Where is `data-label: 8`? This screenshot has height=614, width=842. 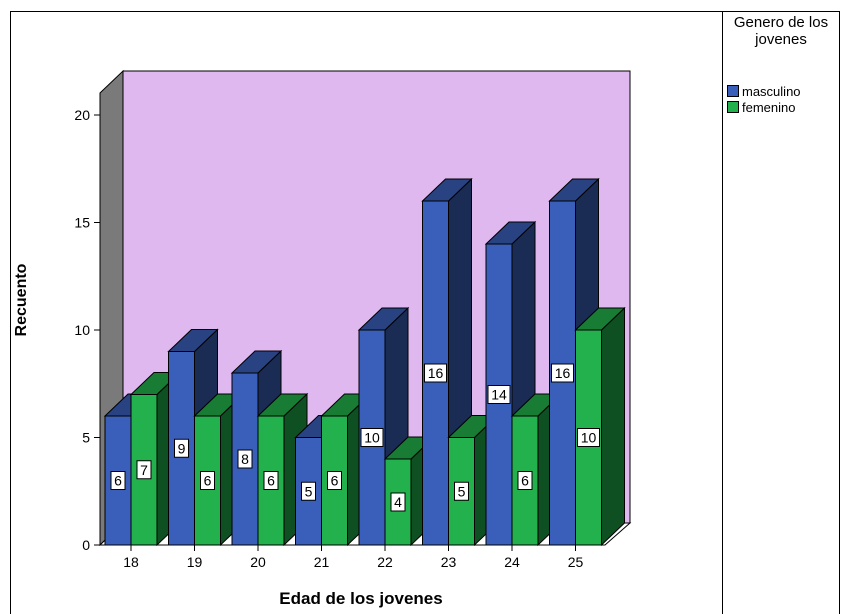
data-label: 8 is located at coordinates (245, 459).